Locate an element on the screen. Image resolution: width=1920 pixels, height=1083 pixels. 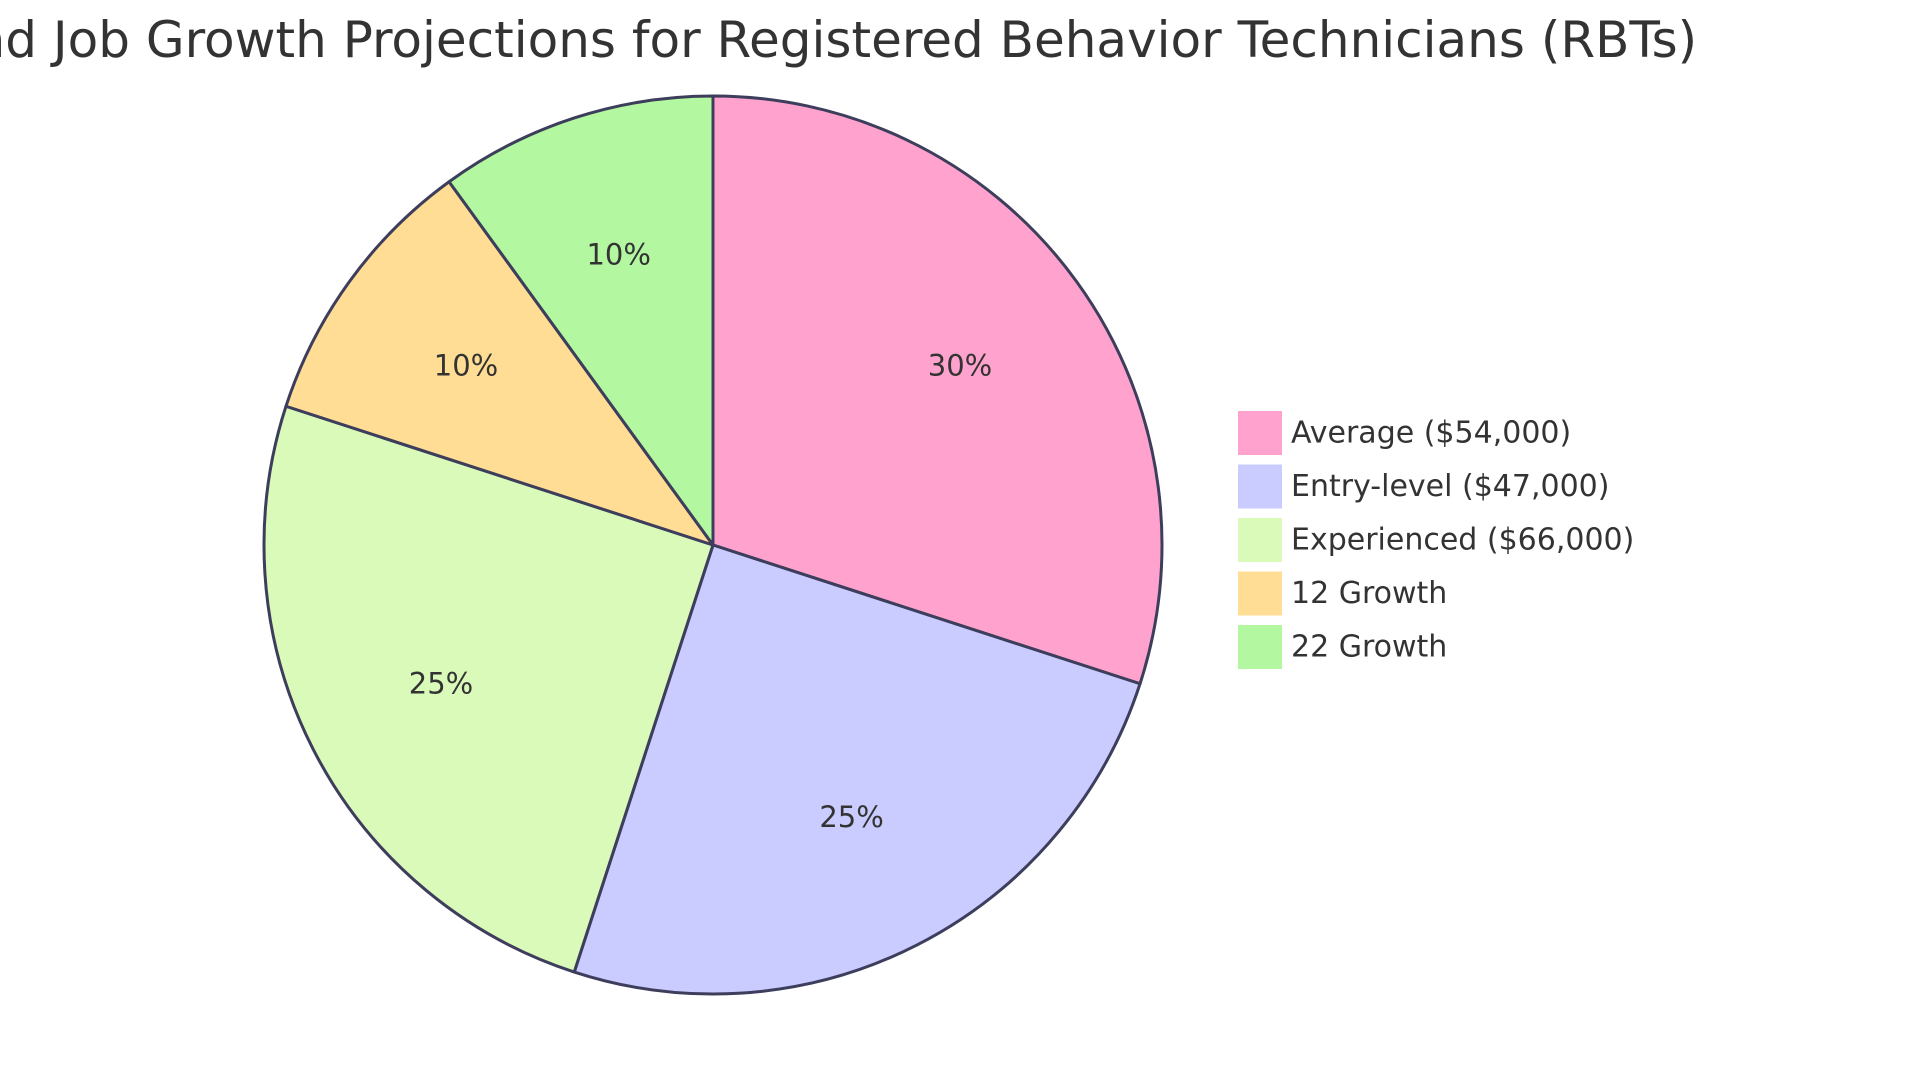
legend-item-0: Average ($54,000) is located at coordinates (1403, 433).